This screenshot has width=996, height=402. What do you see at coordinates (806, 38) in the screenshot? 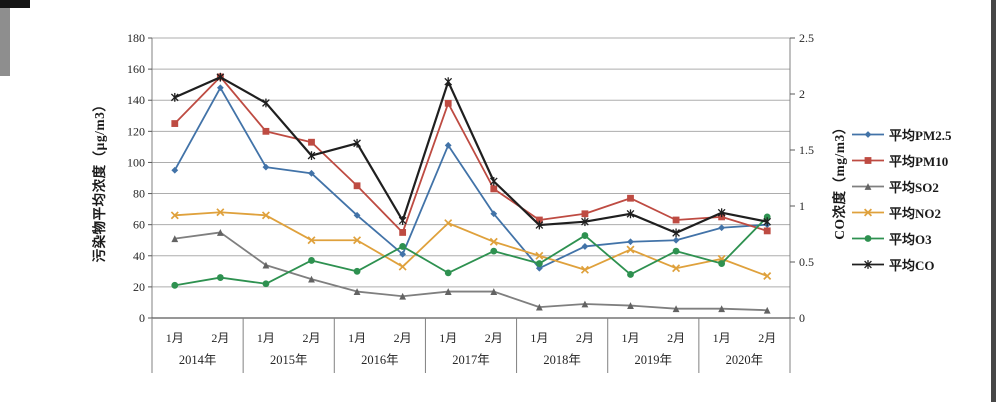
I see `svg-text: 2.5` at bounding box center [806, 38].